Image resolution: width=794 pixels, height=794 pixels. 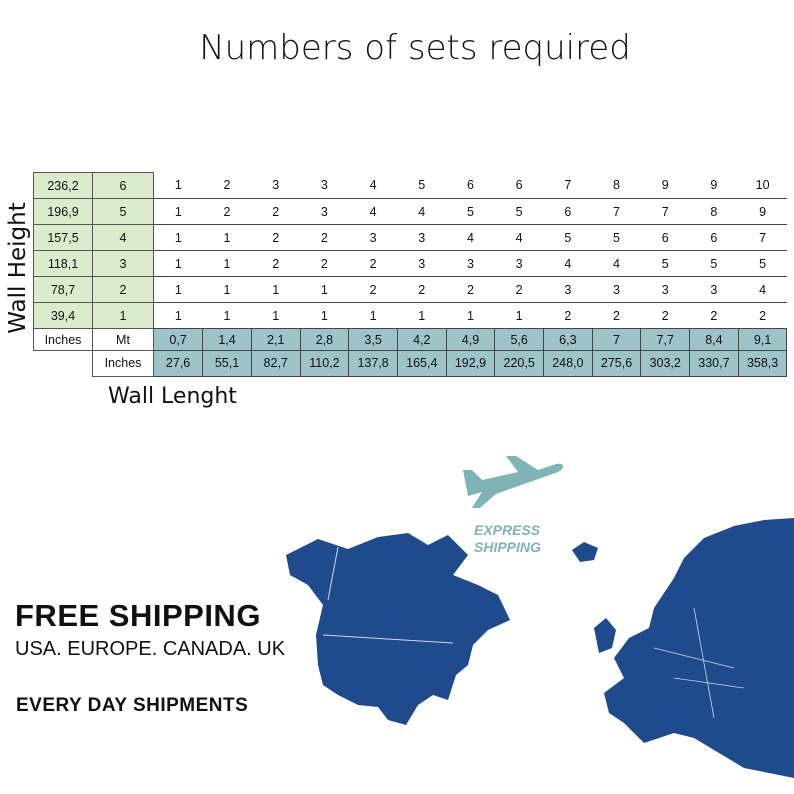 I want to click on length-inches-cell: 248,0, so click(x=568, y=363).